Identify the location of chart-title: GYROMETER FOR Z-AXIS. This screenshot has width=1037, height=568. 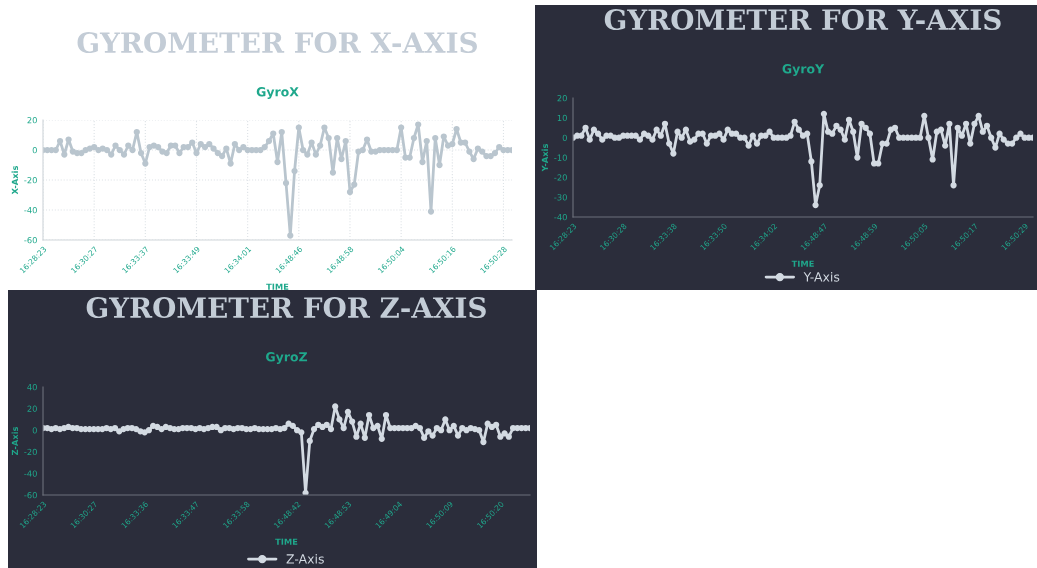
(286, 308).